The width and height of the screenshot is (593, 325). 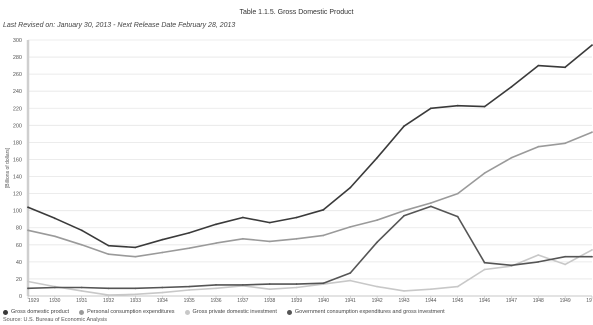 I want to click on x-tick-label: 1935, so click(x=189, y=301).